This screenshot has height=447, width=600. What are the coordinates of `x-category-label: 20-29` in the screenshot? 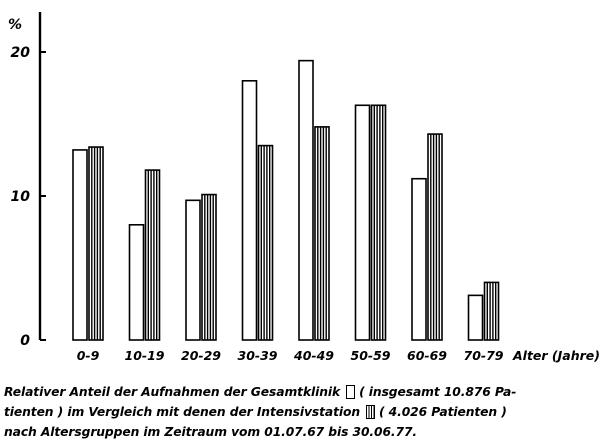 It's located at (201, 355).